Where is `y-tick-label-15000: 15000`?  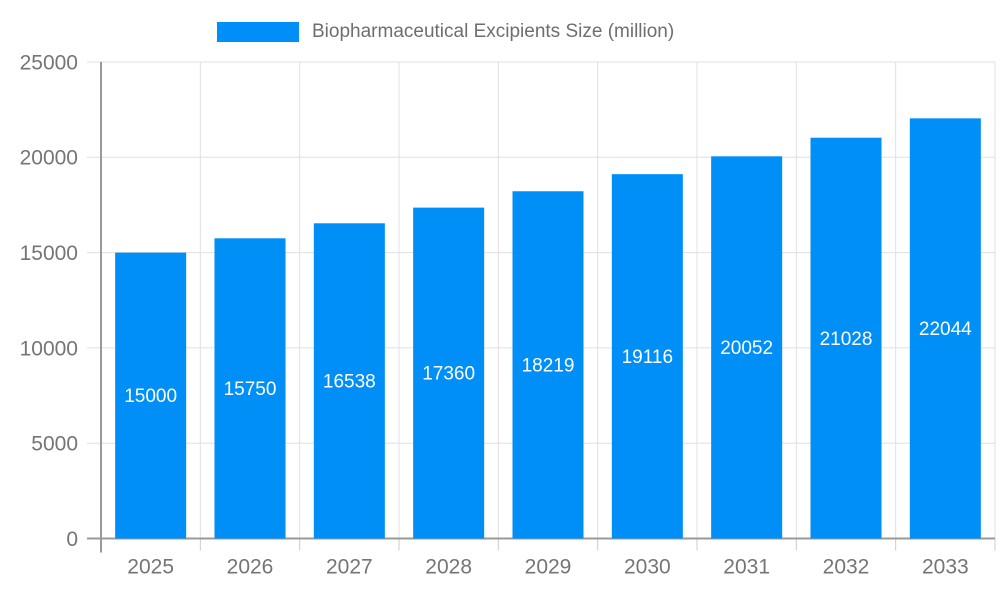 y-tick-label-15000: 15000 is located at coordinates (49, 253).